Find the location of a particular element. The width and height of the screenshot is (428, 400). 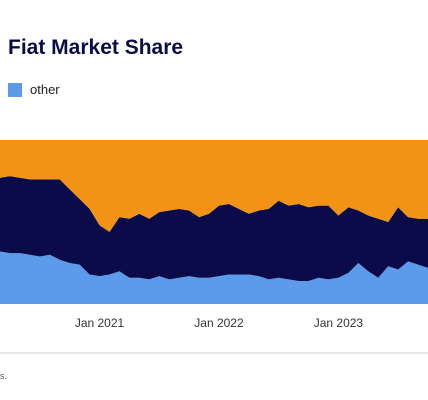

legend-swatch-other is located at coordinates (15, 89).